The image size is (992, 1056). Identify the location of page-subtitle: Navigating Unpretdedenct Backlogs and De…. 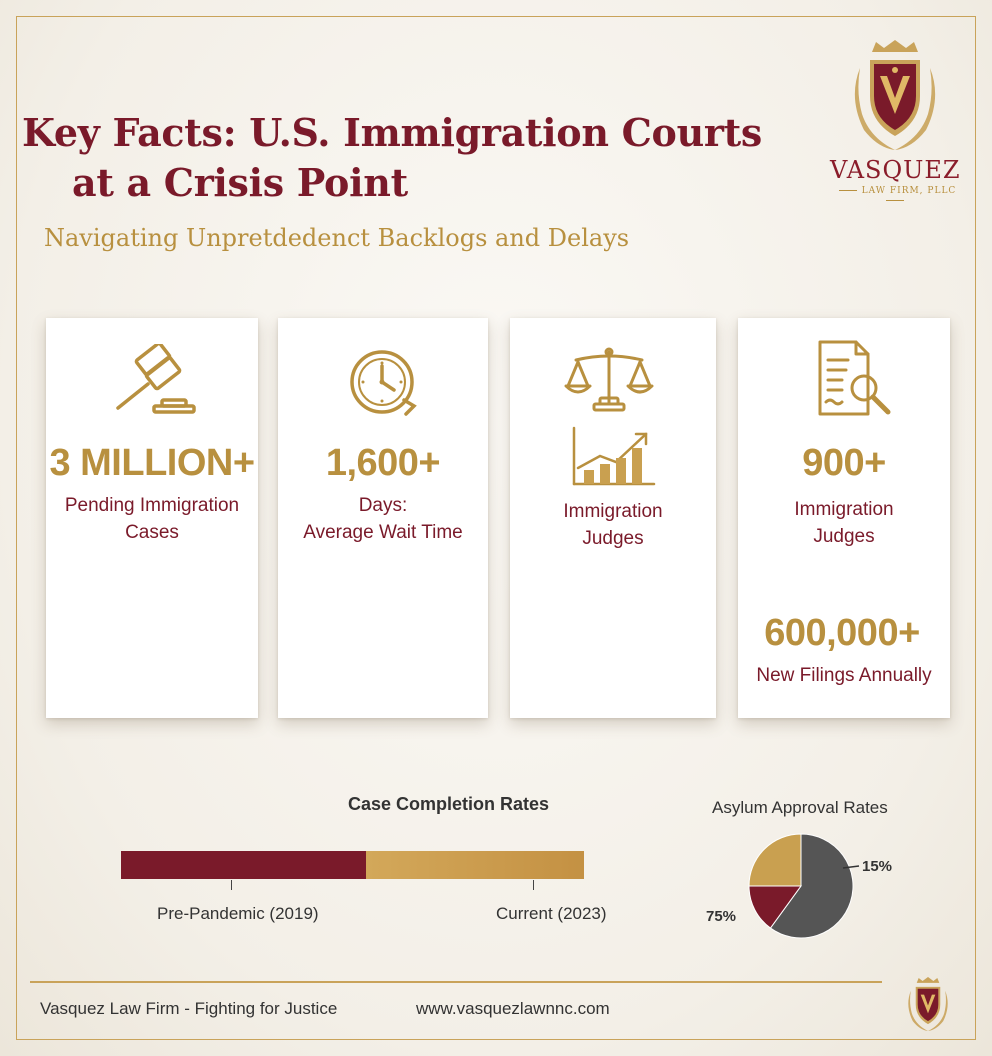
(337, 238).